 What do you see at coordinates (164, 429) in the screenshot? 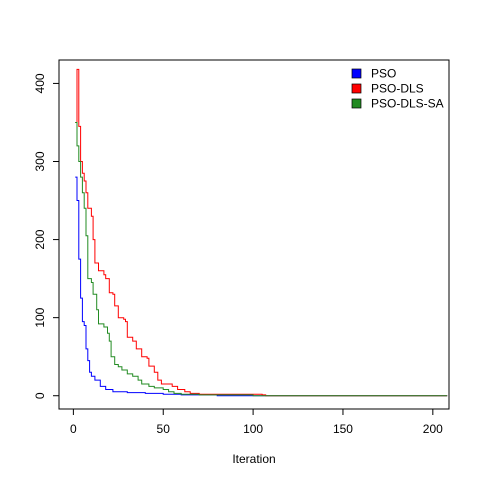
I see `x-tick-label-1: 50` at bounding box center [164, 429].